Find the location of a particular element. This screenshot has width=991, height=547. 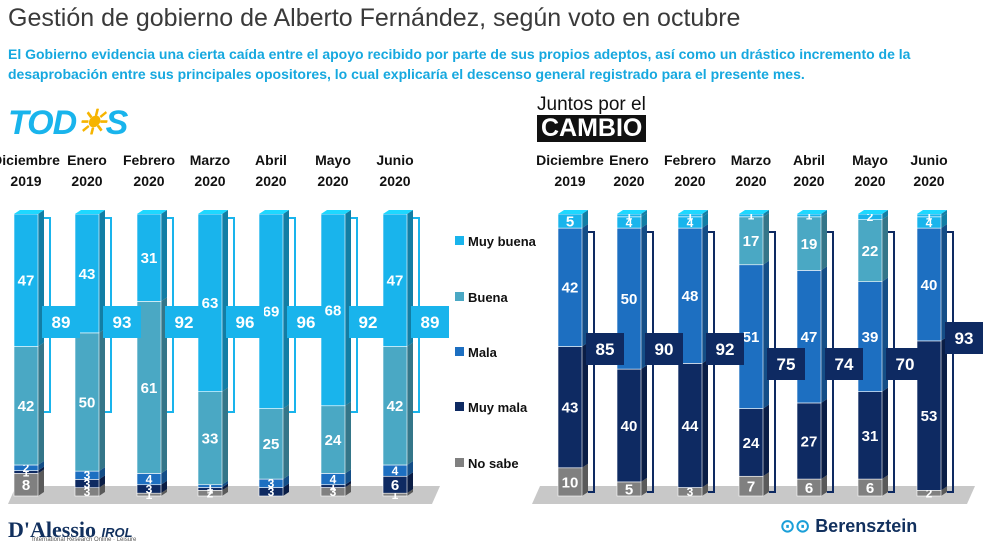

data-label: 53 is located at coordinates (929, 416).